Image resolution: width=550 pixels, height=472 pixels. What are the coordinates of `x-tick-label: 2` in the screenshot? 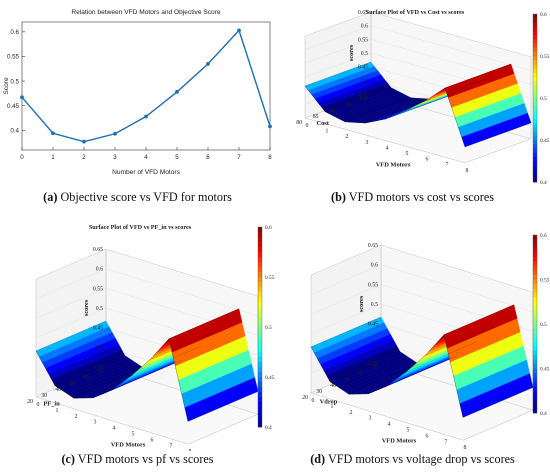 It's located at (351, 413).